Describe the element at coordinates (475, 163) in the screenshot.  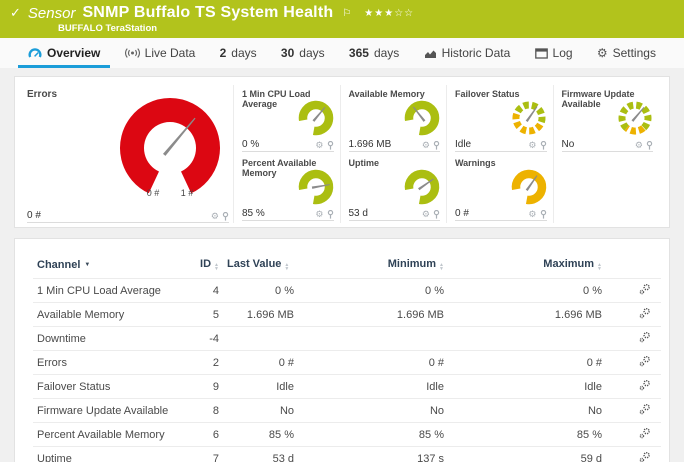
I see `gauge-title: Warnings` at that location.